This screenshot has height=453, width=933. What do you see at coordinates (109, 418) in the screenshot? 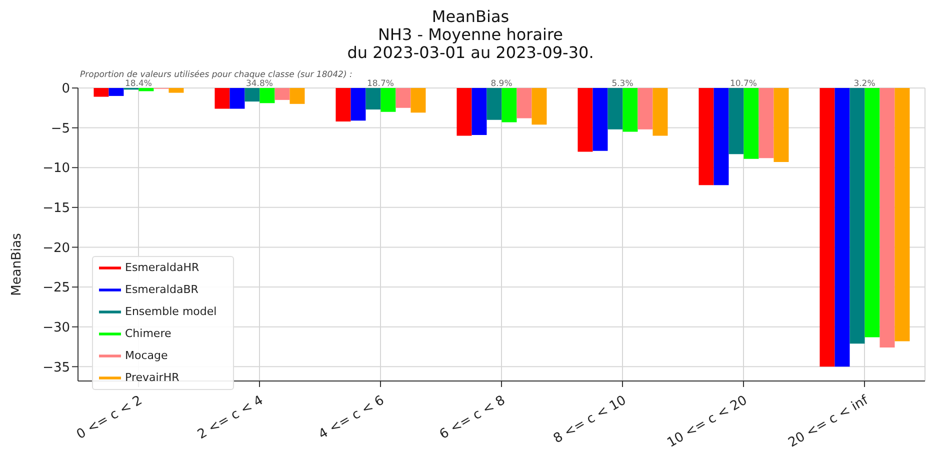
I see `x-tick-label: 0 <= c < 2` at bounding box center [109, 418].